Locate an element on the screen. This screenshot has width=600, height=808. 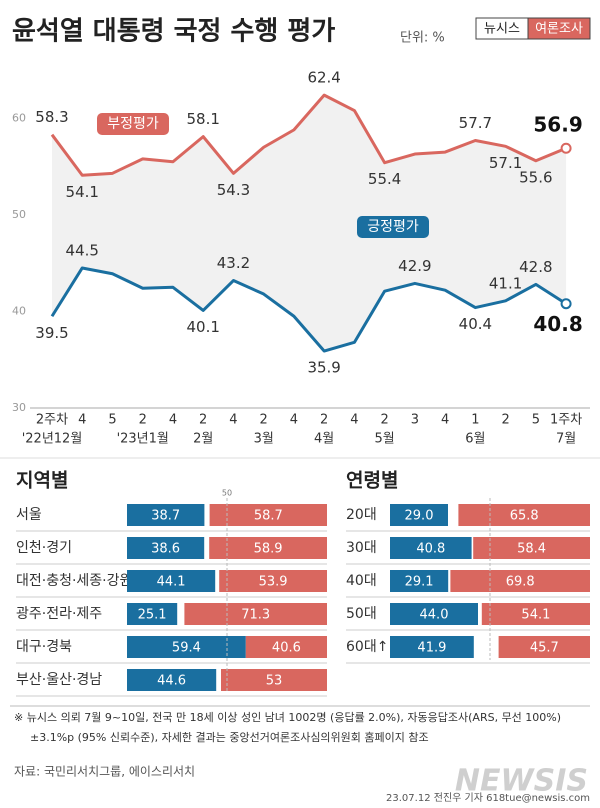
value-label: 54.3 is located at coordinates (233, 190).